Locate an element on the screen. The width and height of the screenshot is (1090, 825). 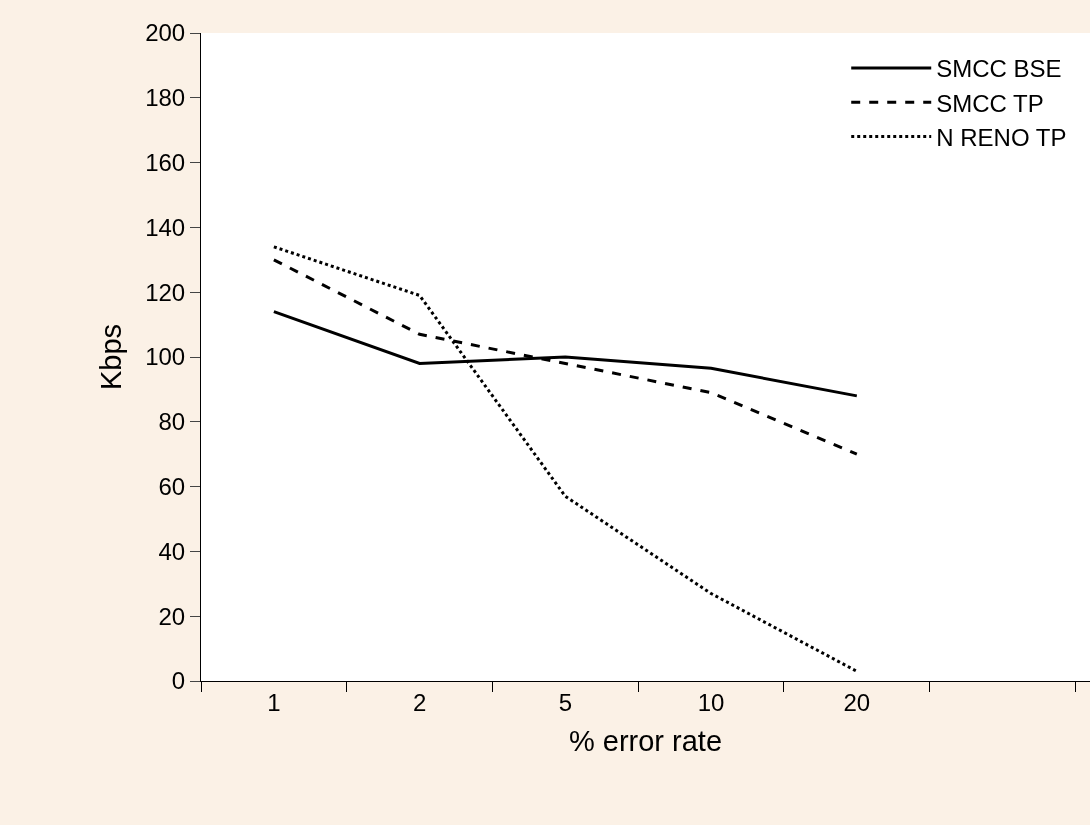
x-tick-label: 10 is located at coordinates (711, 702).